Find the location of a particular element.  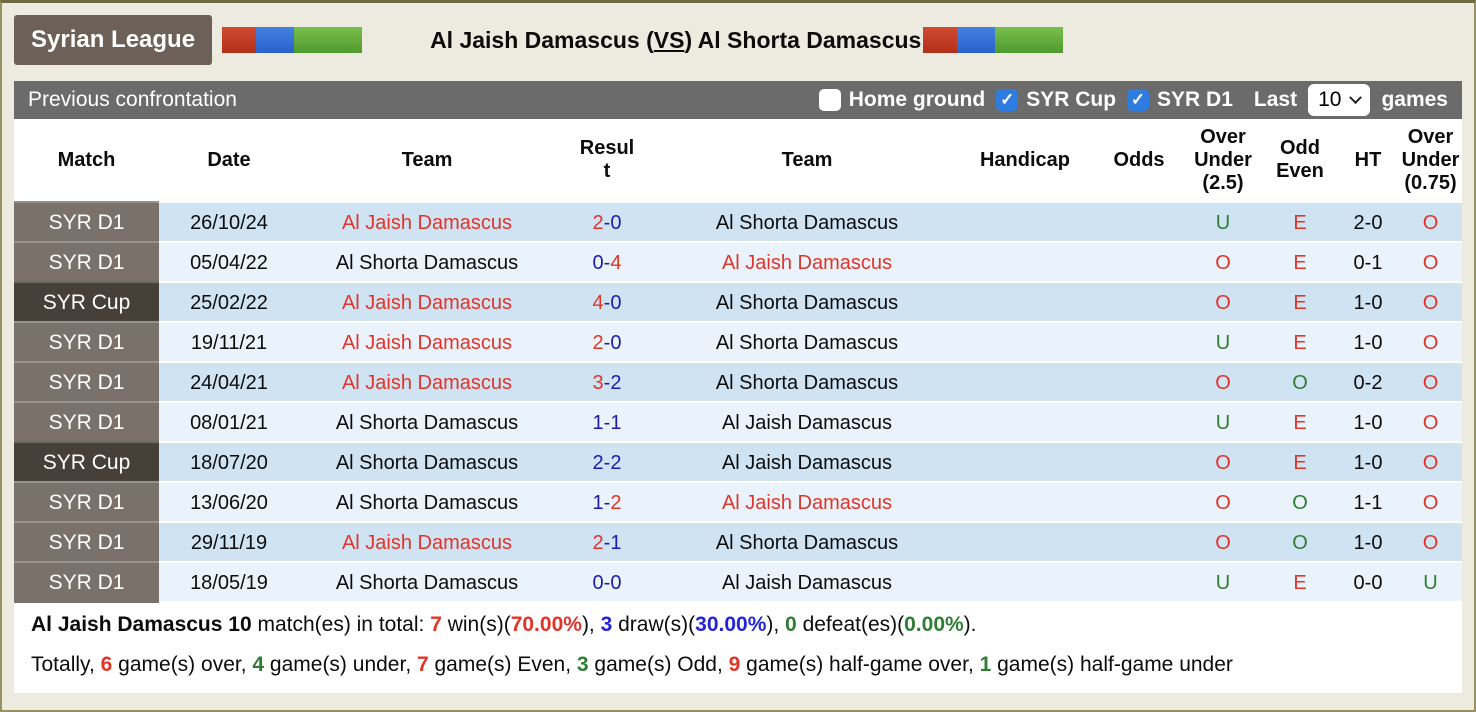

column-header-label: Team is located at coordinates (427, 159).